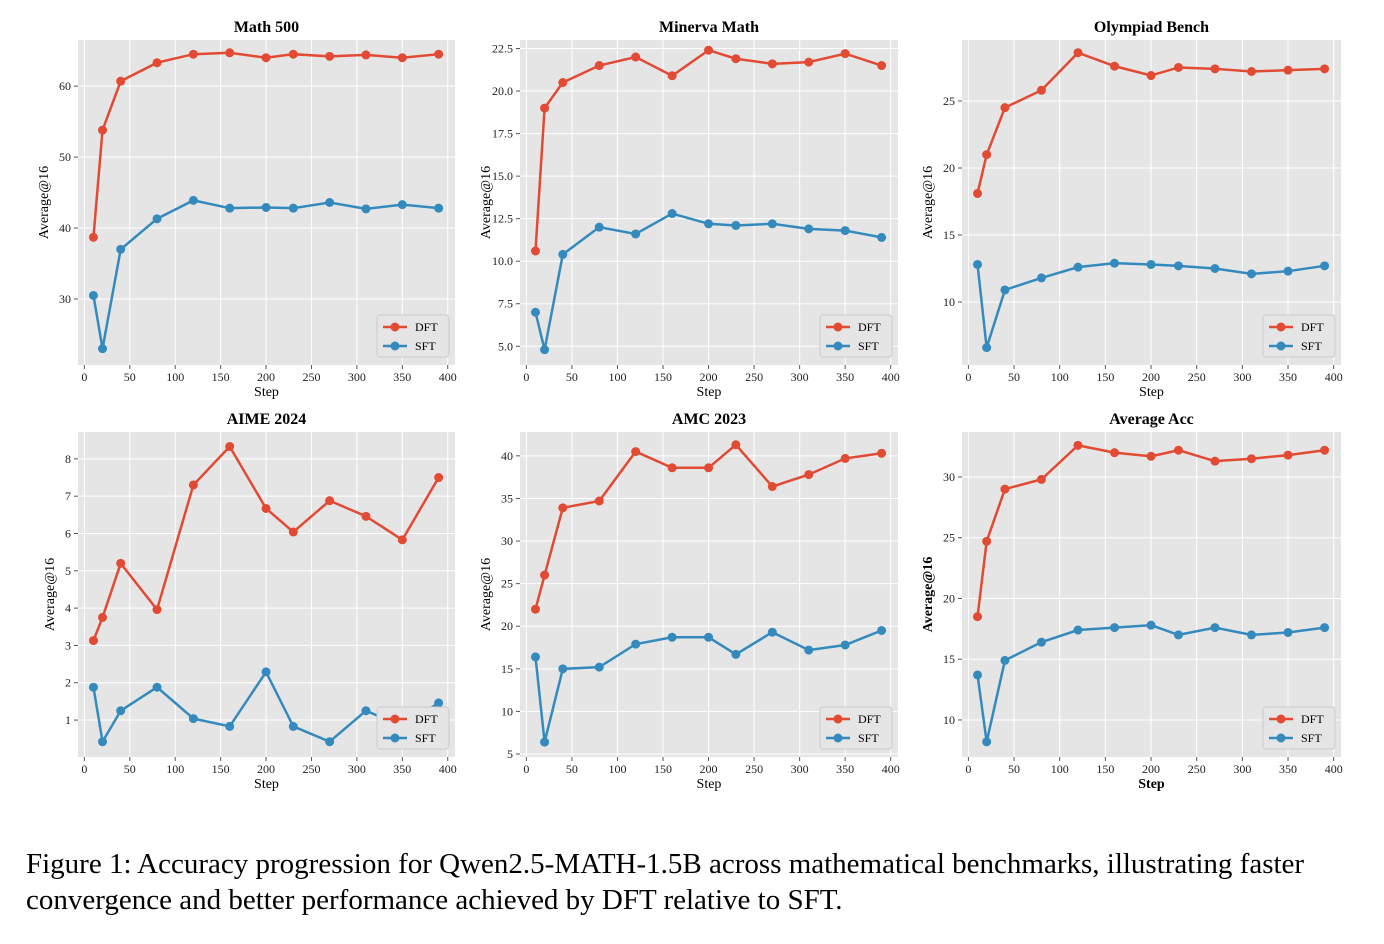 The image size is (1384, 944). What do you see at coordinates (505, 346) in the screenshot?
I see `y-tick-label: 5.0` at bounding box center [505, 346].